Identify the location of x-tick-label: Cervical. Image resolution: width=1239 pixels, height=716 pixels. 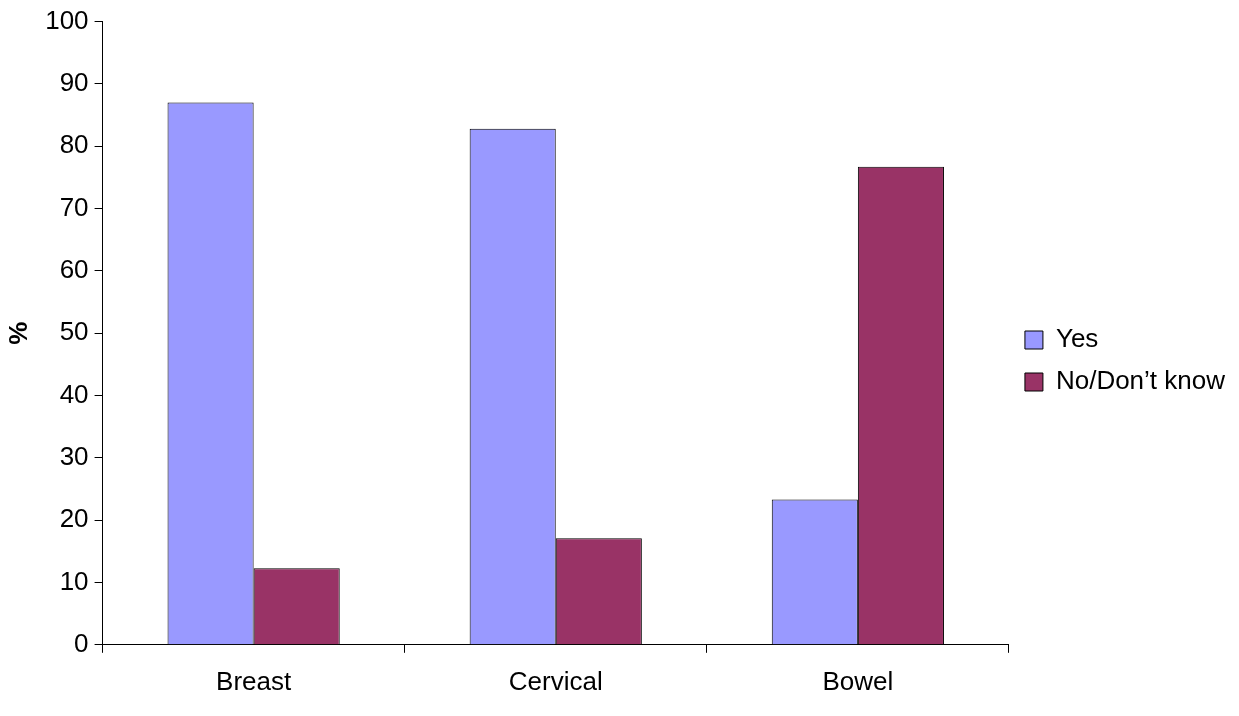
(555, 680).